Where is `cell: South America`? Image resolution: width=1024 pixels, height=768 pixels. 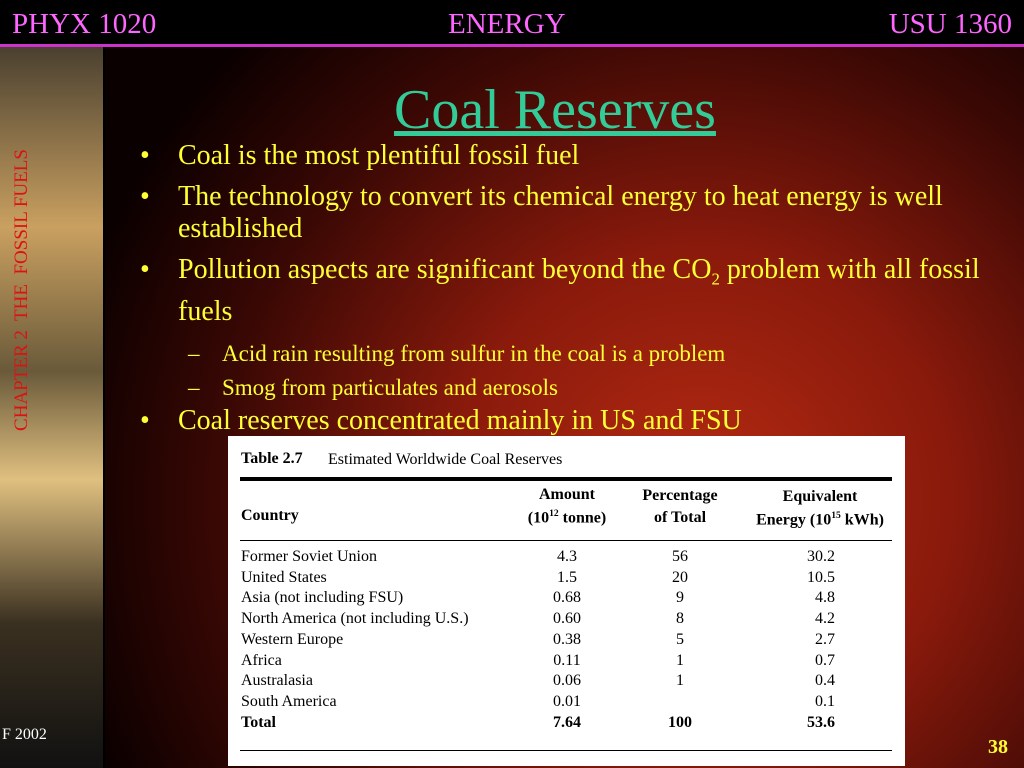
cell: South America is located at coordinates (289, 701).